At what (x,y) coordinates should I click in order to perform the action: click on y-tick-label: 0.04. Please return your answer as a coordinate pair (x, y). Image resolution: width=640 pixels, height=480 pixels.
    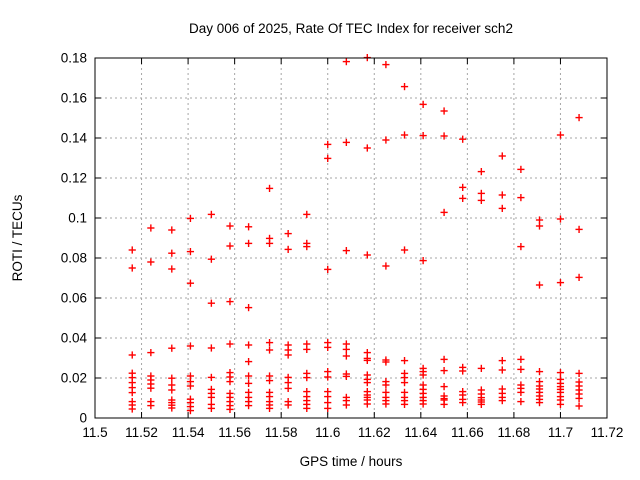
    Looking at the image, I should click on (74, 338).